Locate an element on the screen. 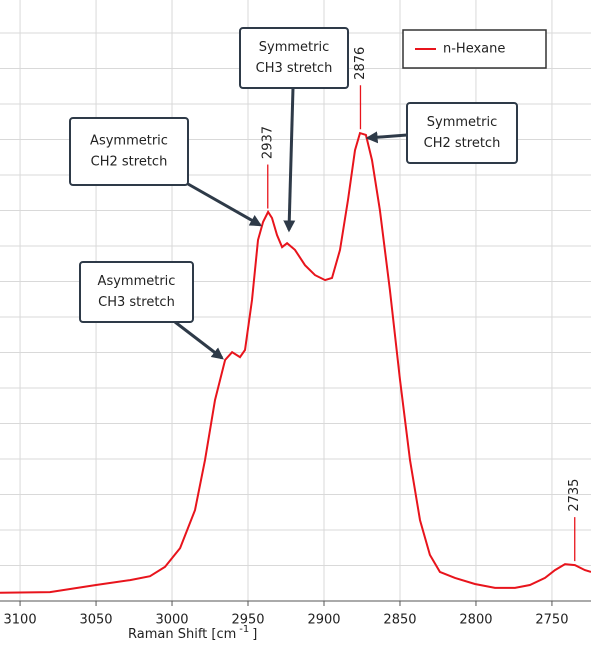  x-tick-label: 3050 is located at coordinates (95, 620).